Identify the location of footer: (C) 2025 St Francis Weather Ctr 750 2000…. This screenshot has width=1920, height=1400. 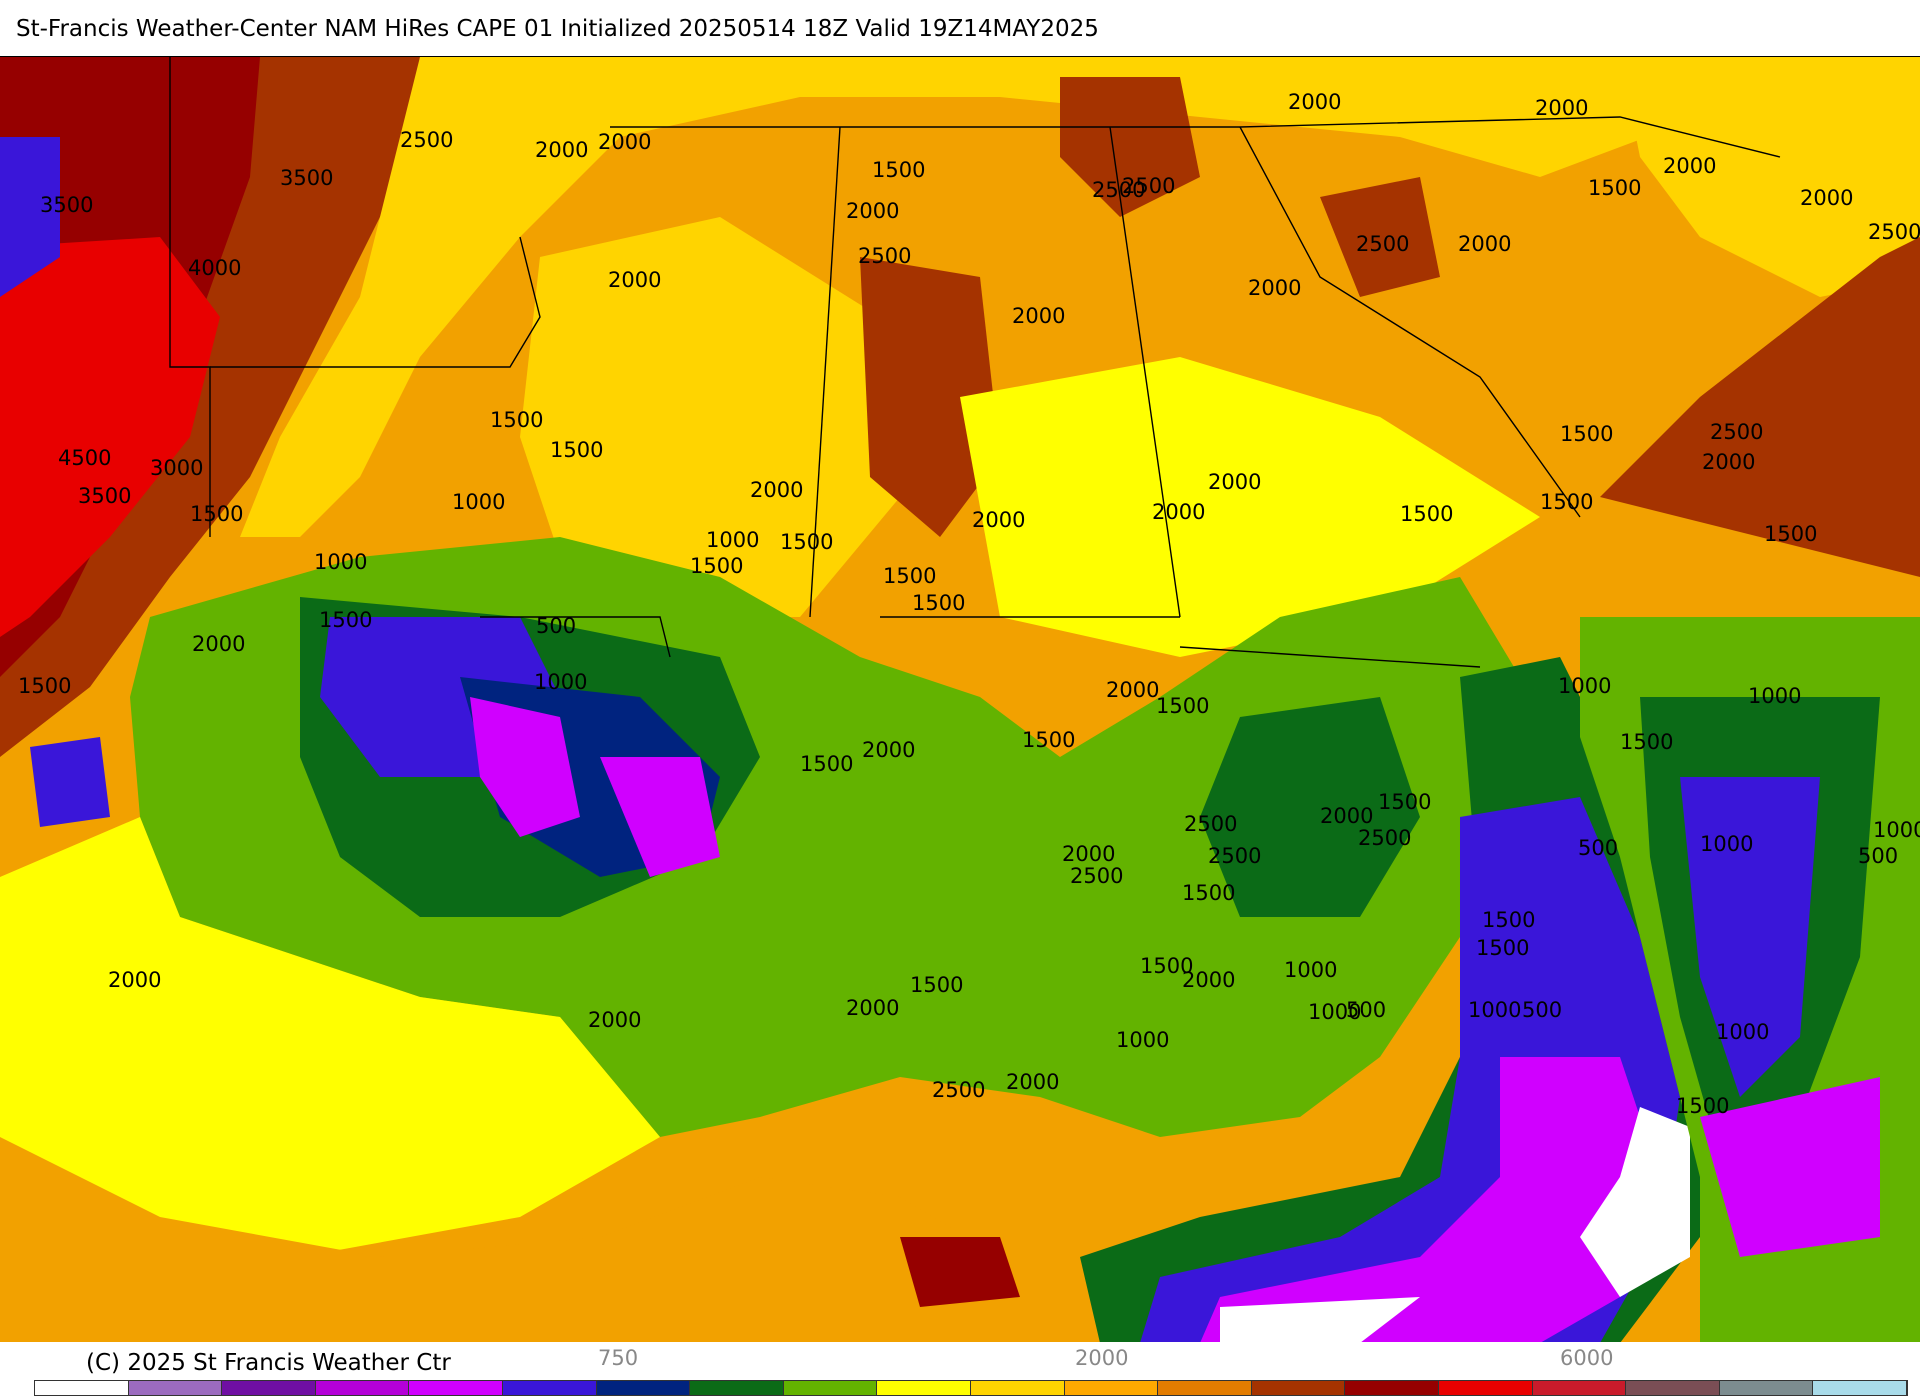
(960, 1371).